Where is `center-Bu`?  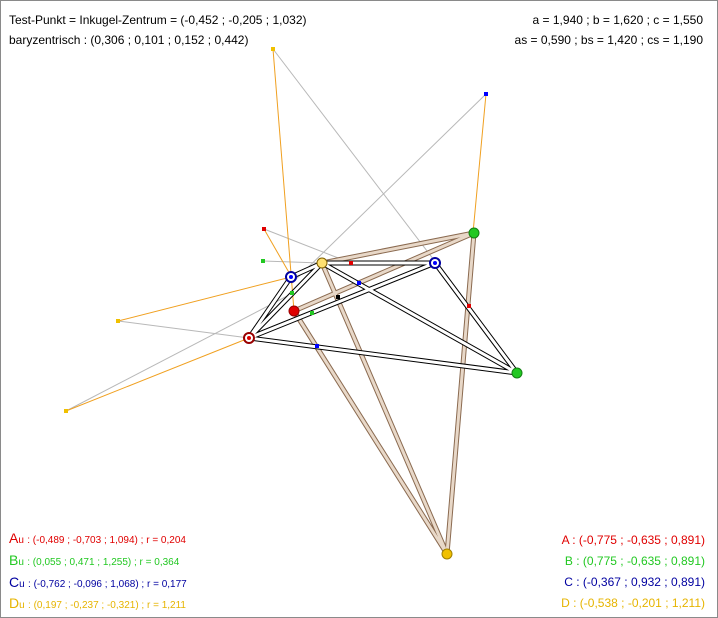
center-Bu is located at coordinates (474, 233).